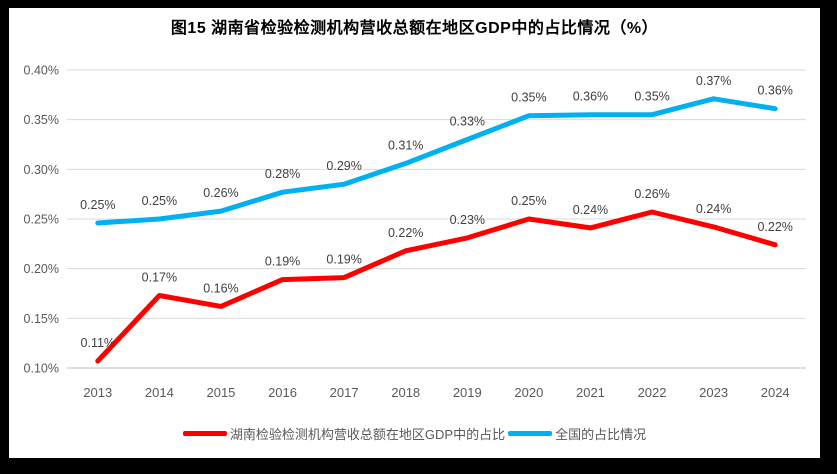 The width and height of the screenshot is (837, 474). What do you see at coordinates (405, 145) in the screenshot?
I see `data-label-series-1: 0.31%` at bounding box center [405, 145].